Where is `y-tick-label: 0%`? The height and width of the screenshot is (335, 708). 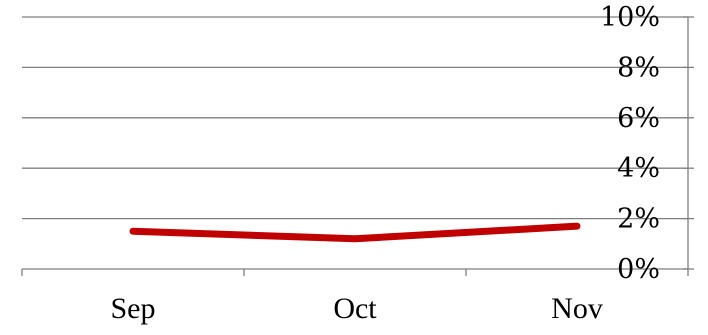
y-tick-label: 0% is located at coordinates (638, 269).